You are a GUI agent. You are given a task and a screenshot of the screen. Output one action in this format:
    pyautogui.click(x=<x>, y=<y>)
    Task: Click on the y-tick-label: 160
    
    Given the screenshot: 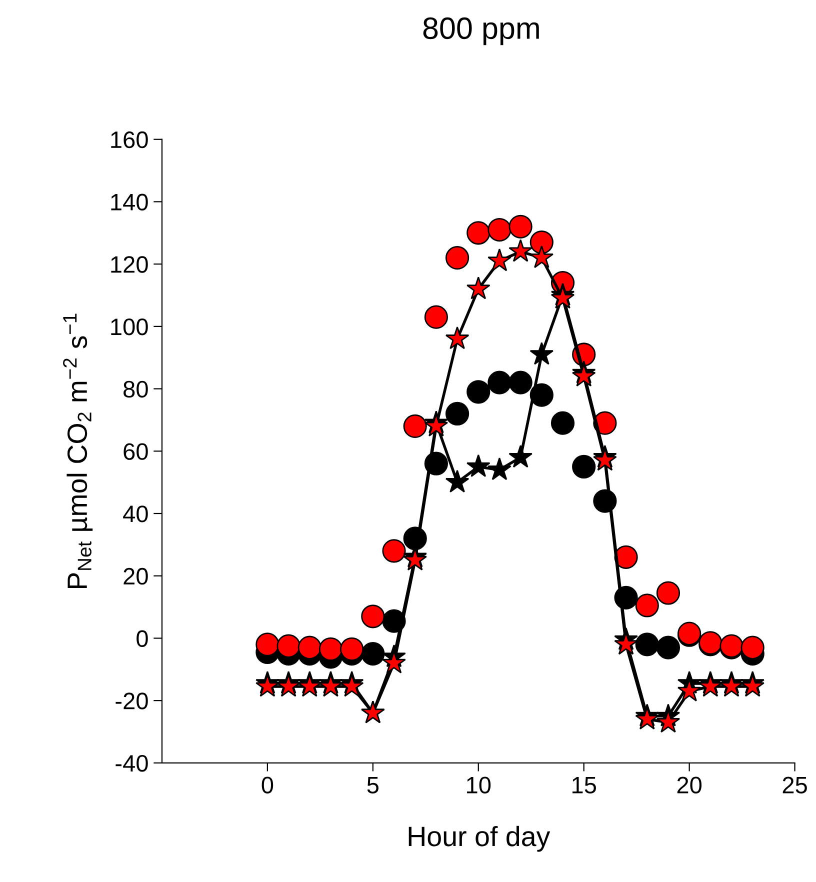 What is the action you would take?
    pyautogui.click(x=129, y=139)
    